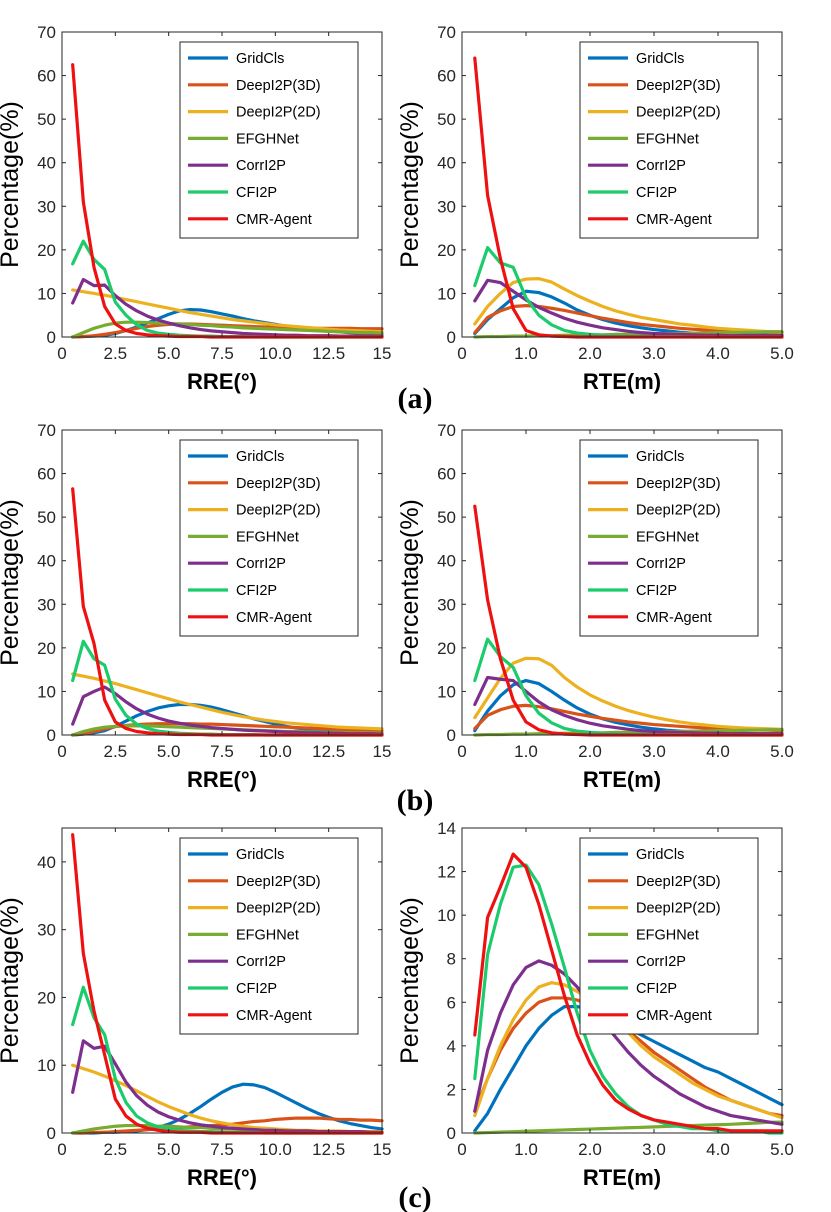 The width and height of the screenshot is (831, 1212). I want to click on x-tick-label: 15, so click(382, 1149).